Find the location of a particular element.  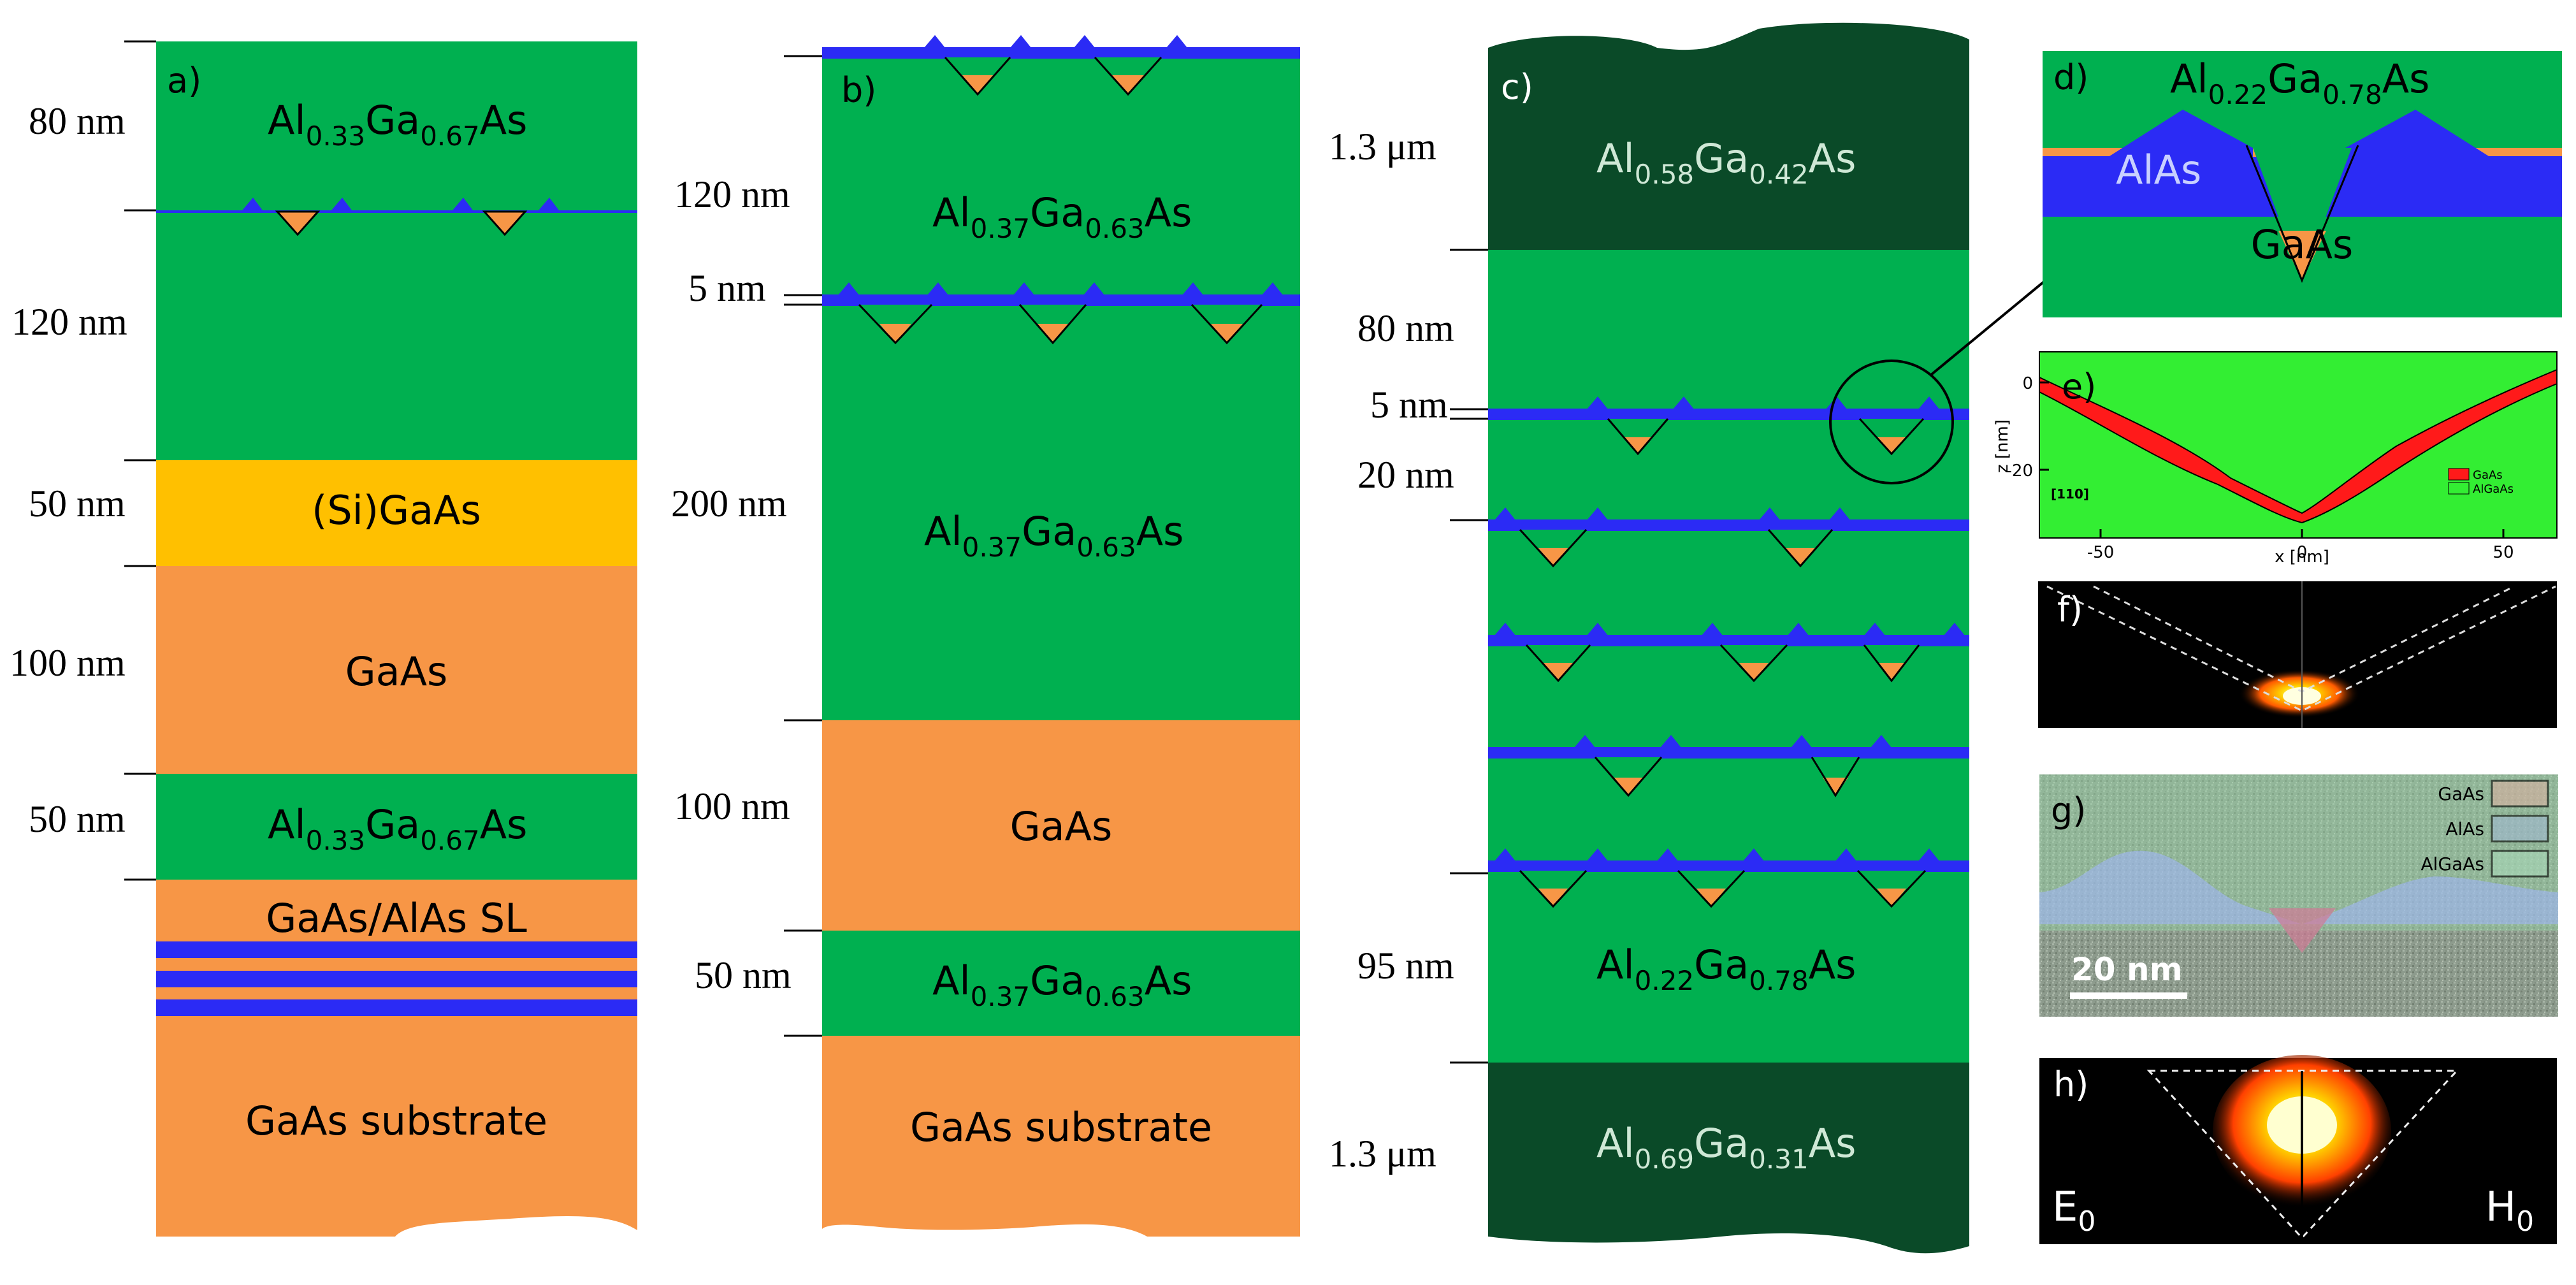

panel-d-vgroove-fill is located at coordinates (2302, 214).